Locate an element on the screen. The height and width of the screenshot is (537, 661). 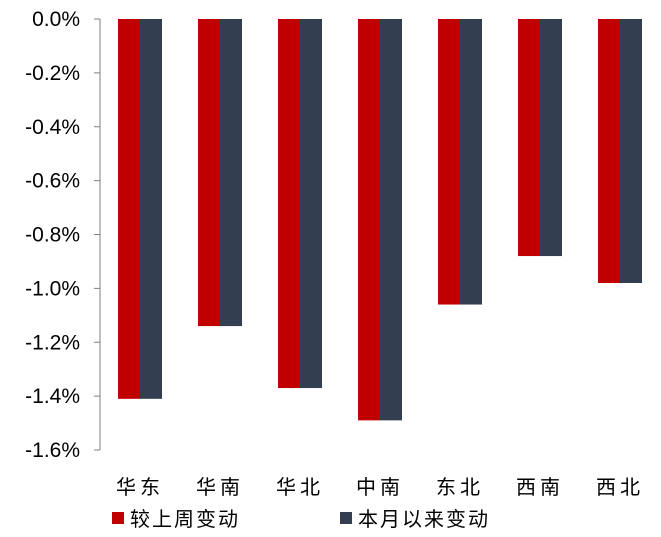
x-category-label: 西北 is located at coordinates (620, 487).